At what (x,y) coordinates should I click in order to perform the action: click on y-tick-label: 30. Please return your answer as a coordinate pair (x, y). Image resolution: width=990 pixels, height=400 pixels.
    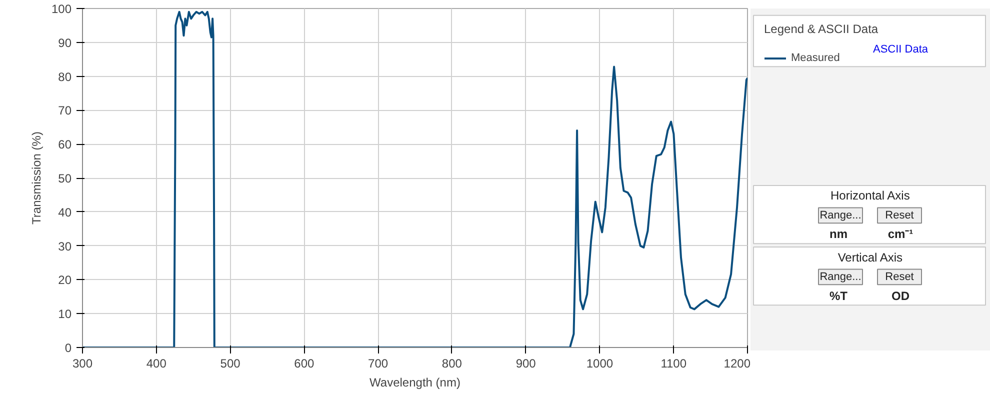
    Looking at the image, I should click on (65, 246).